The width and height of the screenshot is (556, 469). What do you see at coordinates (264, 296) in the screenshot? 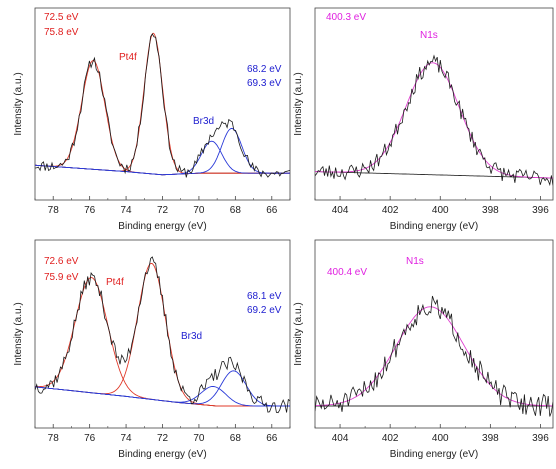
I see `peak-annotation: 68.1 eV` at bounding box center [264, 296].